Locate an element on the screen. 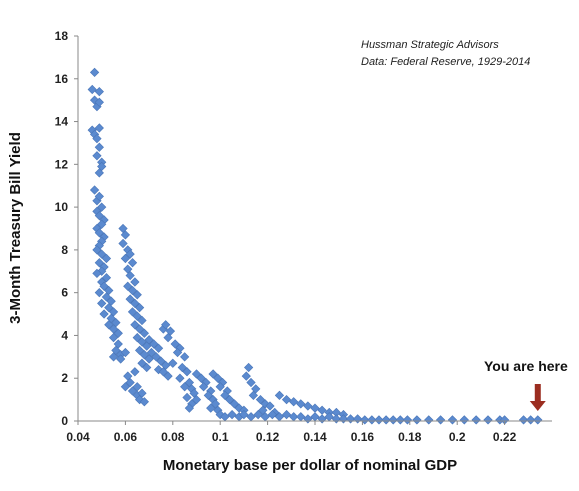 This screenshot has width=579, height=491. y-tick-label: 10 is located at coordinates (62, 207).